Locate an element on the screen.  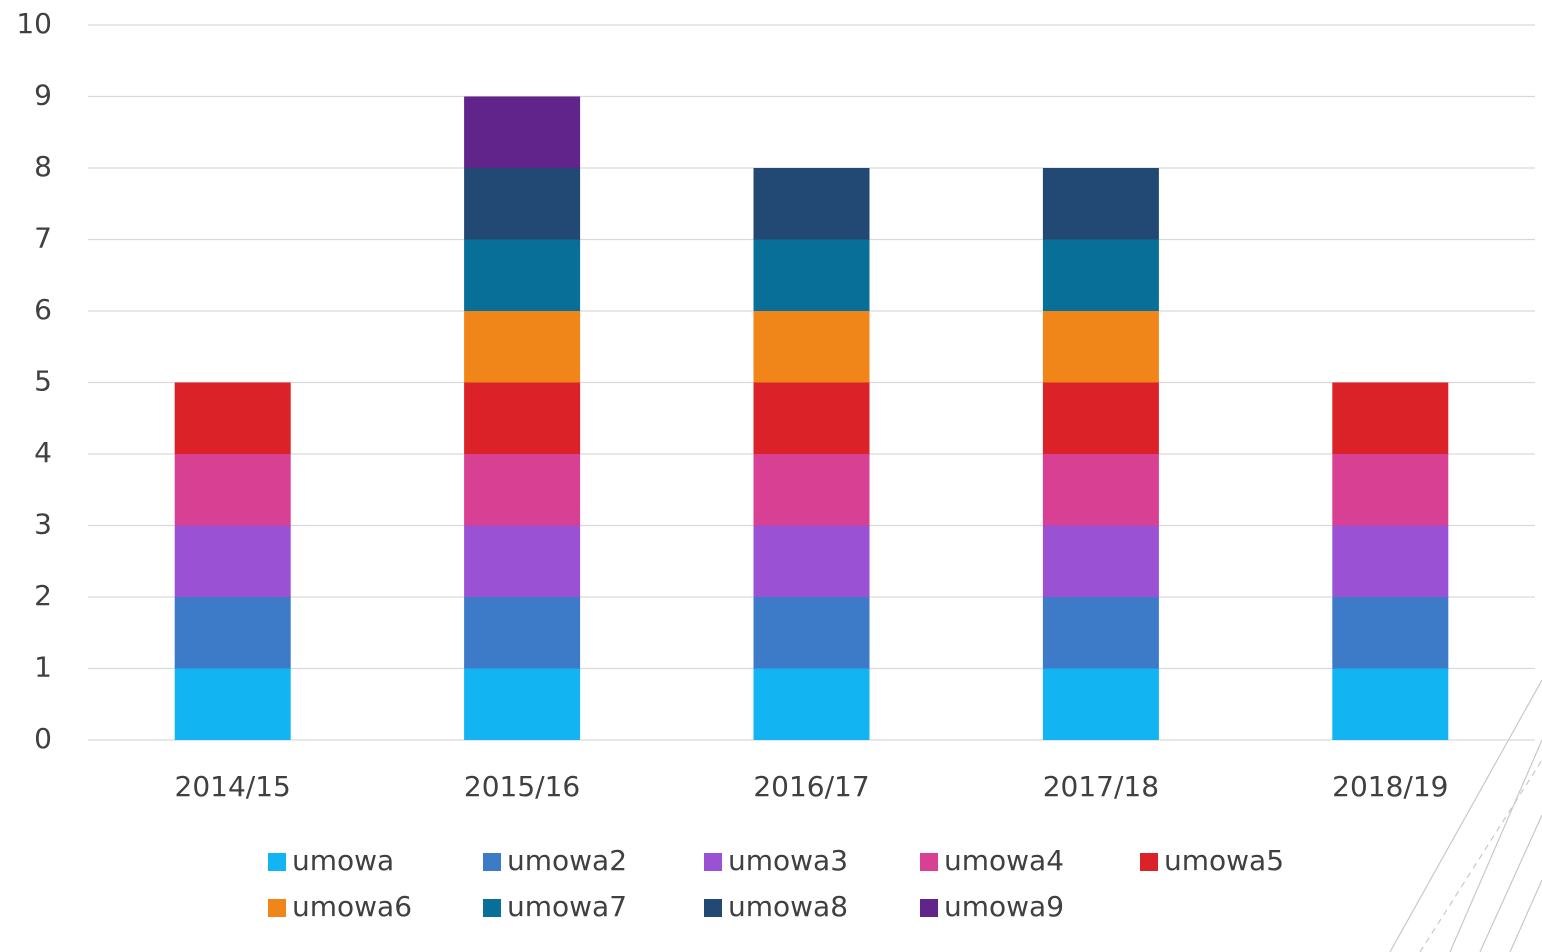
x-tick-label: 2016/17 is located at coordinates (811, 786).